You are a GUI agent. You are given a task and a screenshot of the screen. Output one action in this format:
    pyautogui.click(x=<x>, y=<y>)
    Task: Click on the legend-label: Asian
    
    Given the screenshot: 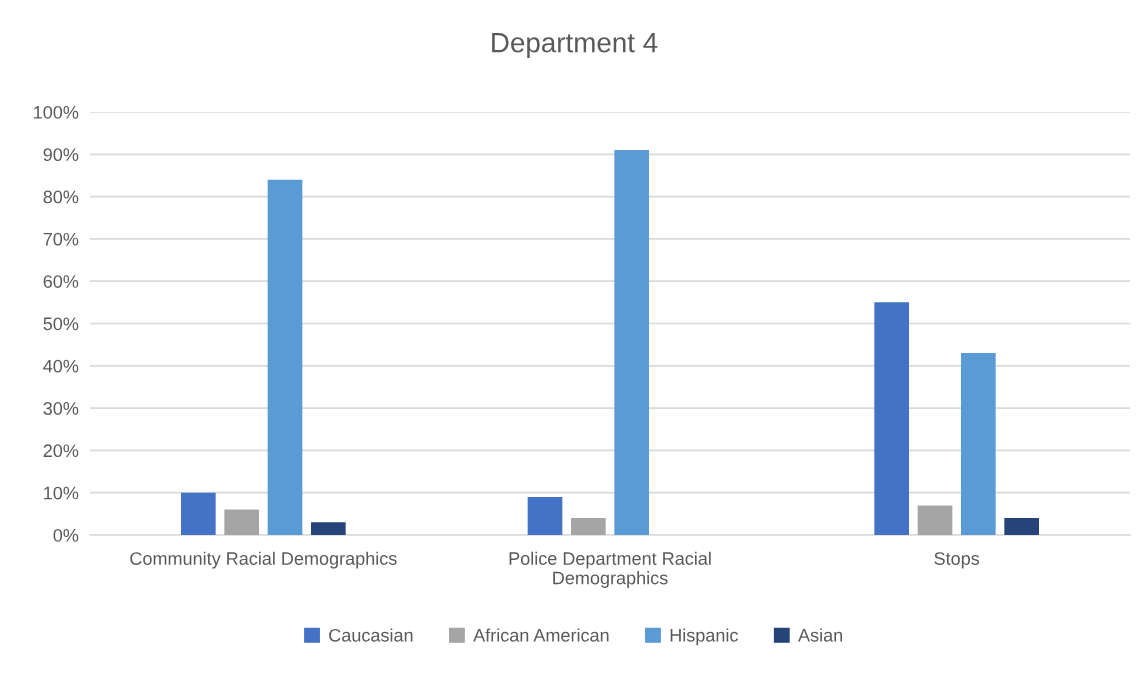 What is the action you would take?
    pyautogui.click(x=820, y=635)
    